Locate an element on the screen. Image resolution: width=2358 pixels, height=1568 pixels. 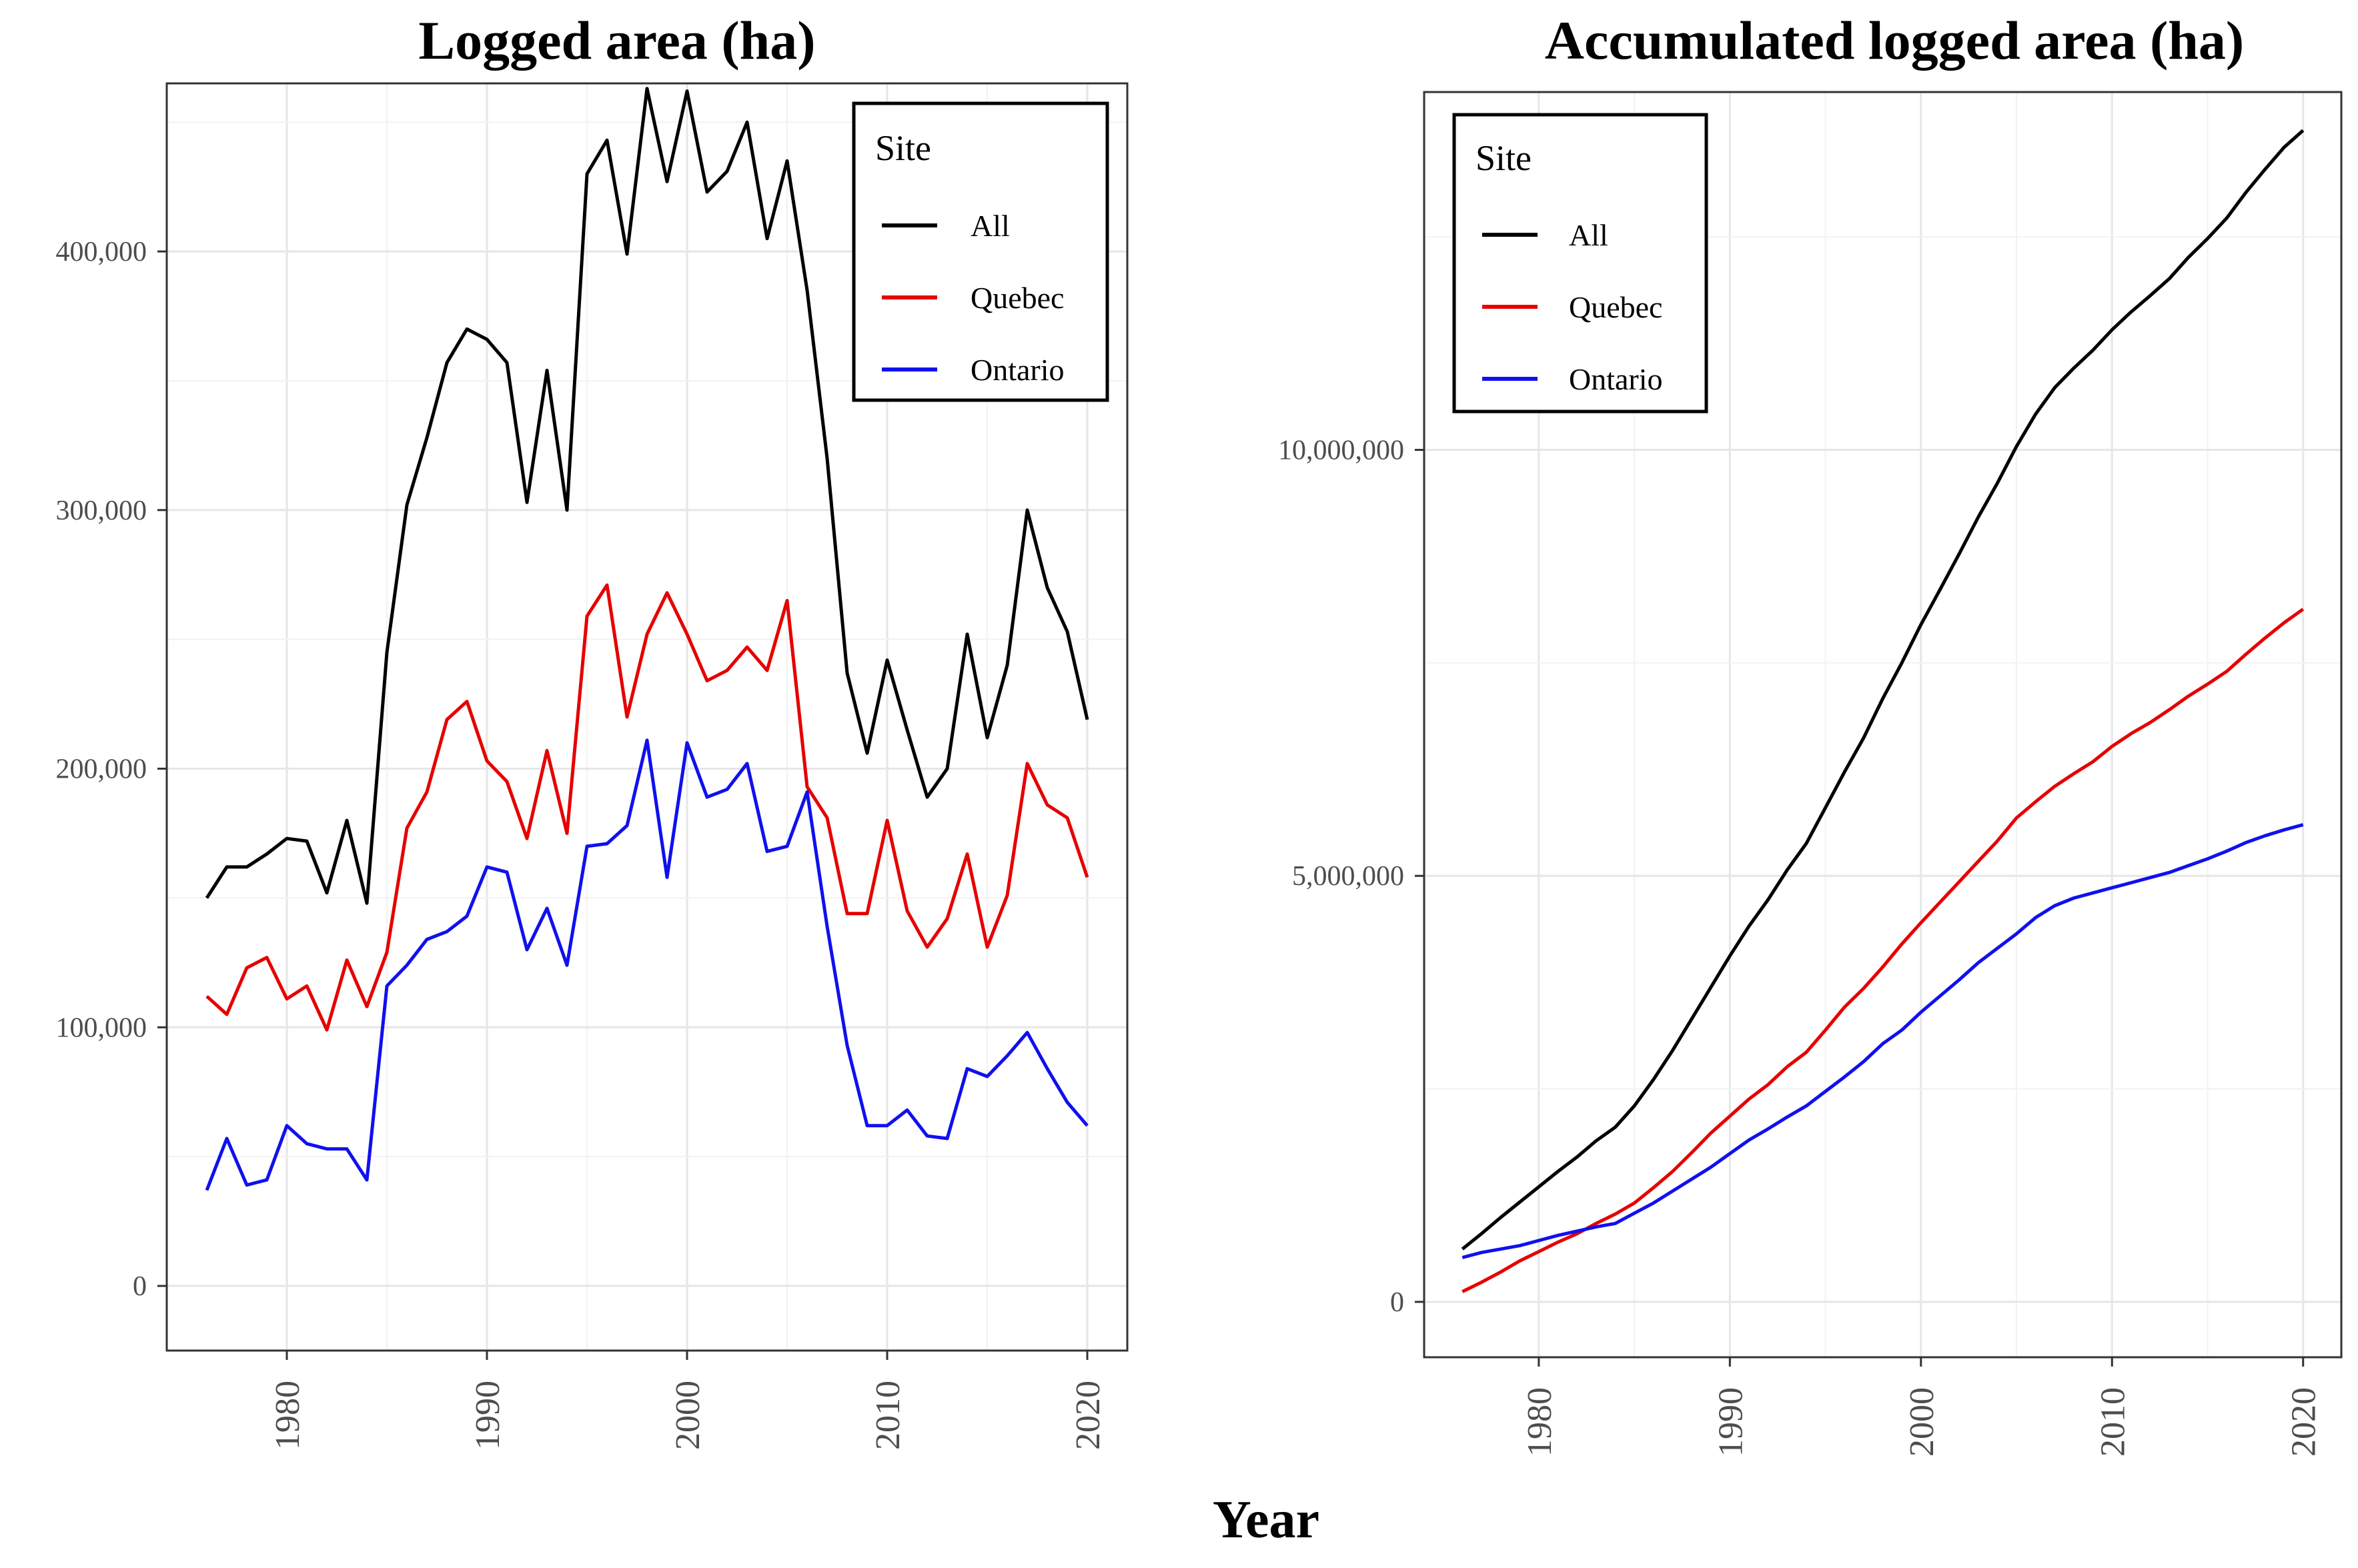
shared-x-axis-label: Year is located at coordinates (1266, 1520).